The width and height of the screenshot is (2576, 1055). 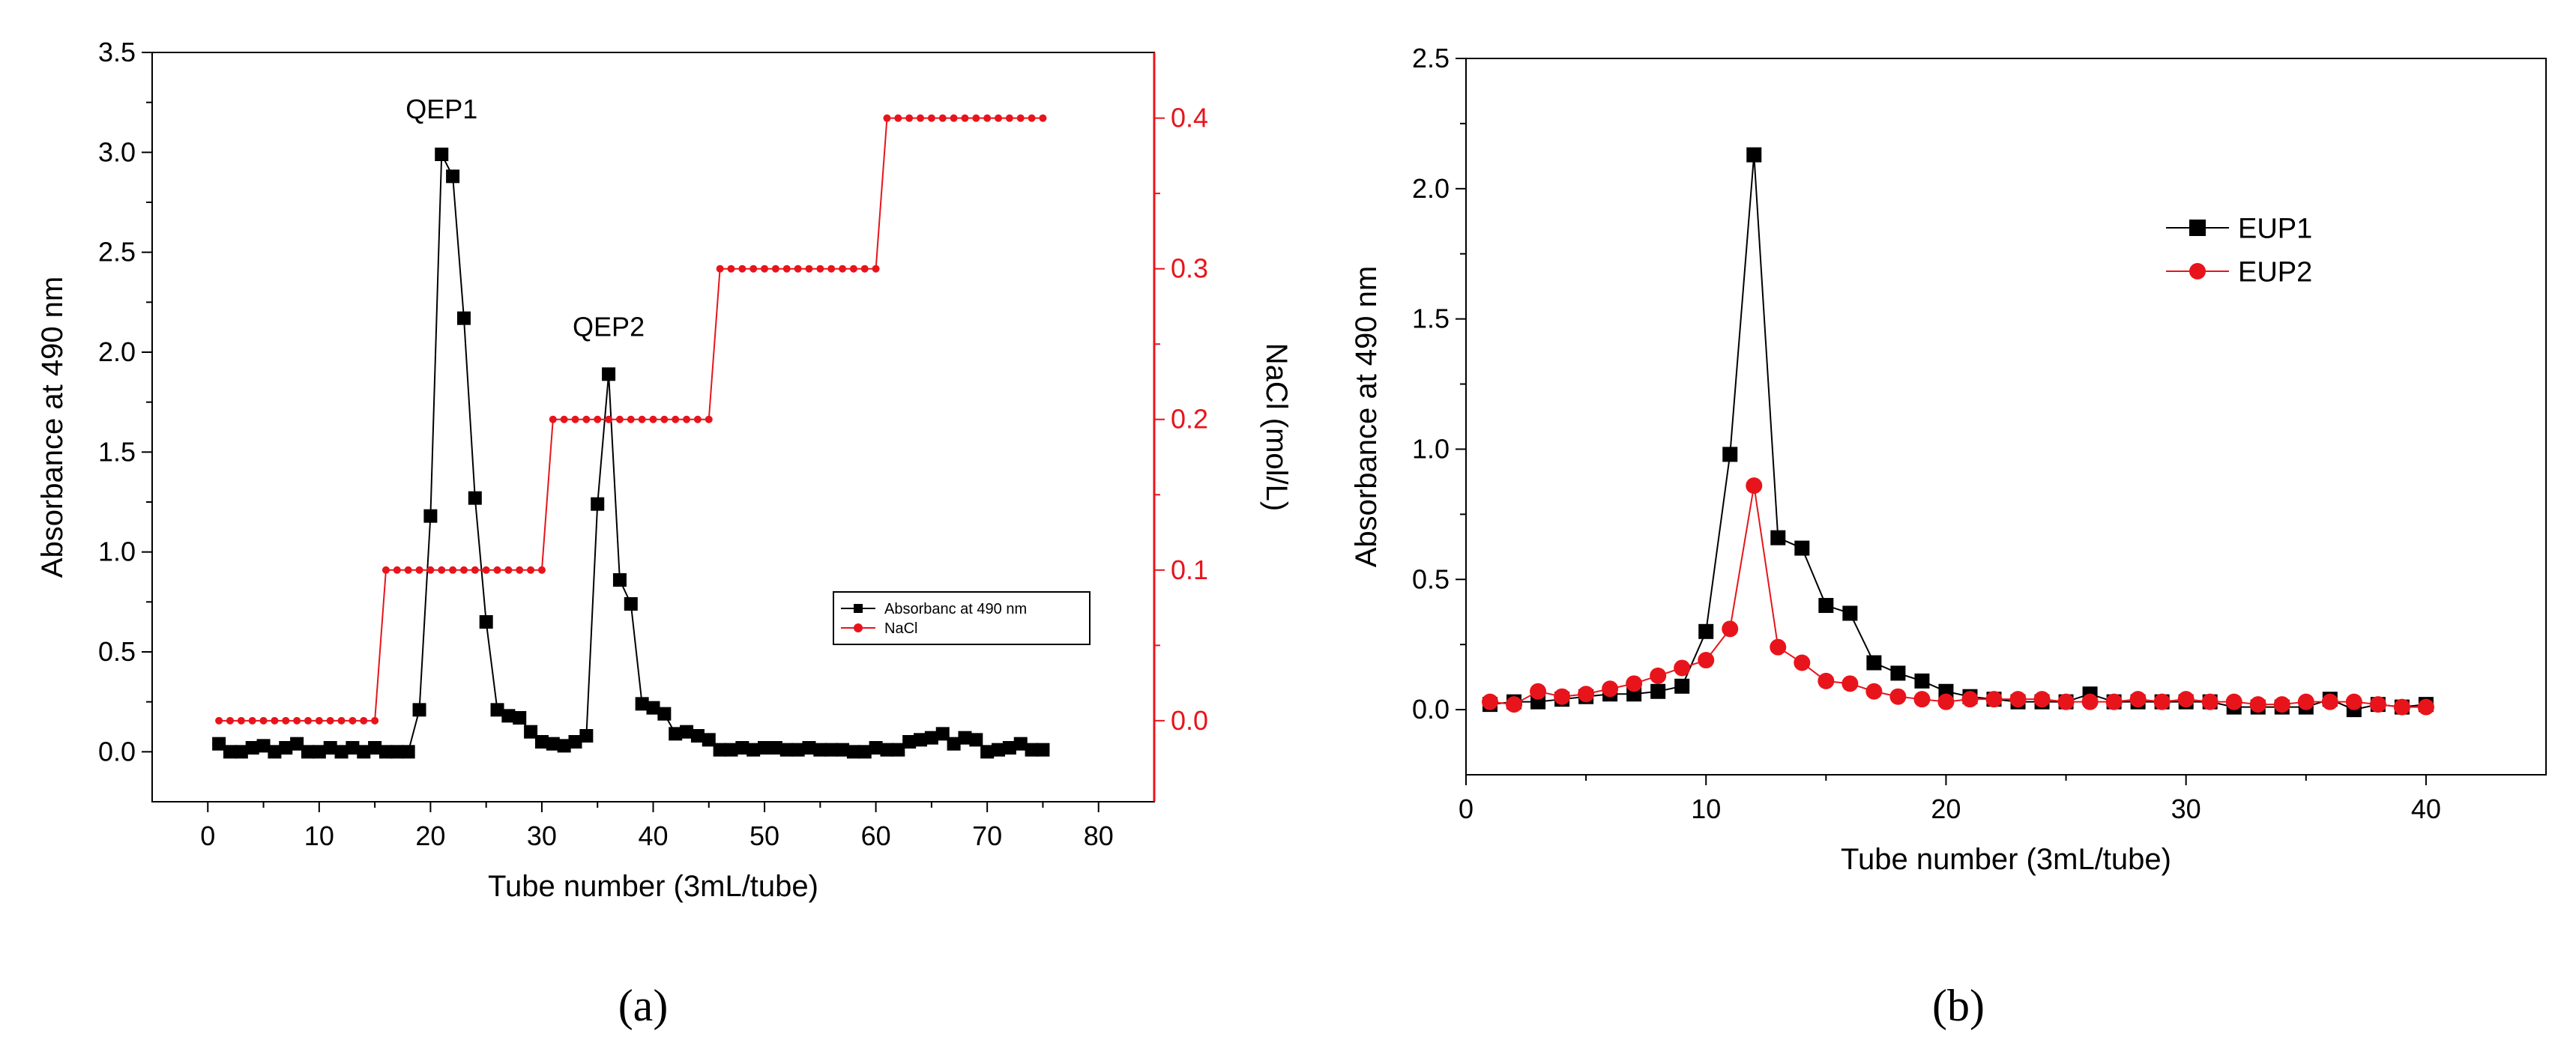 What do you see at coordinates (117, 451) in the screenshot?
I see `y-tick-label: 1.5` at bounding box center [117, 451].